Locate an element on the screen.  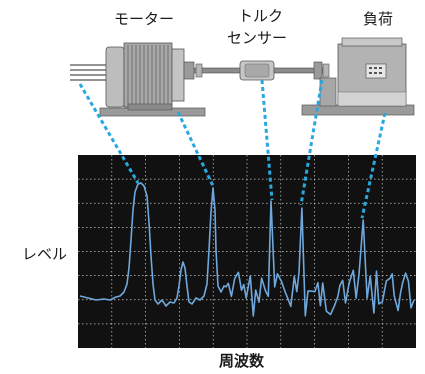
x-axis-label: 周波数 is located at coordinates (242, 361).